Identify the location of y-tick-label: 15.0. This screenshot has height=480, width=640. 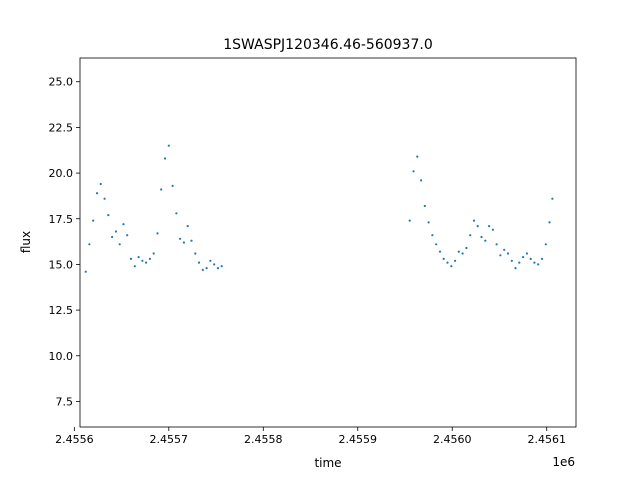
(61, 264).